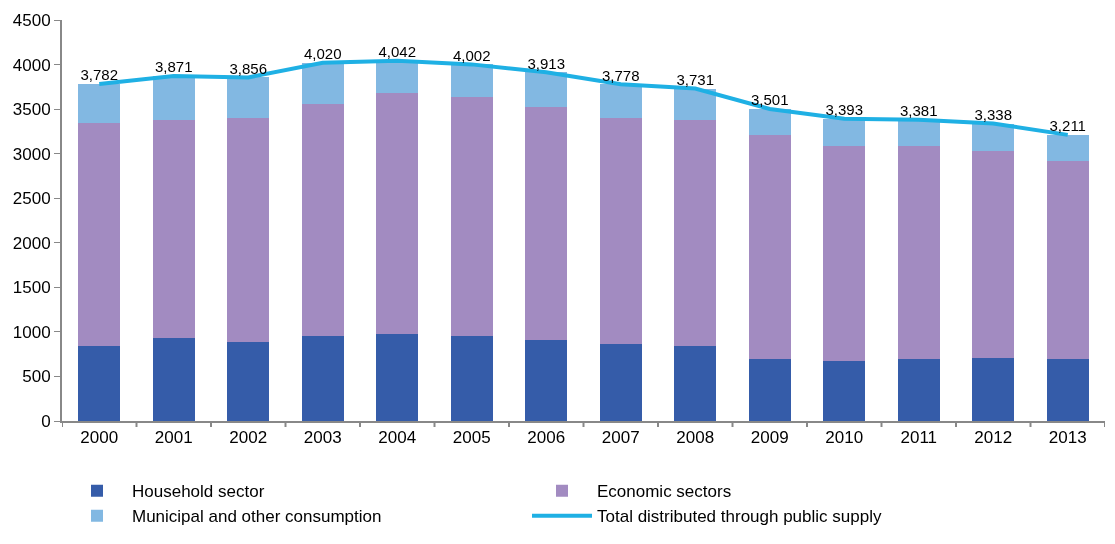 The image size is (1115, 544). What do you see at coordinates (36, 377) in the screenshot?
I see `y-tick-label: 500` at bounding box center [36, 377].